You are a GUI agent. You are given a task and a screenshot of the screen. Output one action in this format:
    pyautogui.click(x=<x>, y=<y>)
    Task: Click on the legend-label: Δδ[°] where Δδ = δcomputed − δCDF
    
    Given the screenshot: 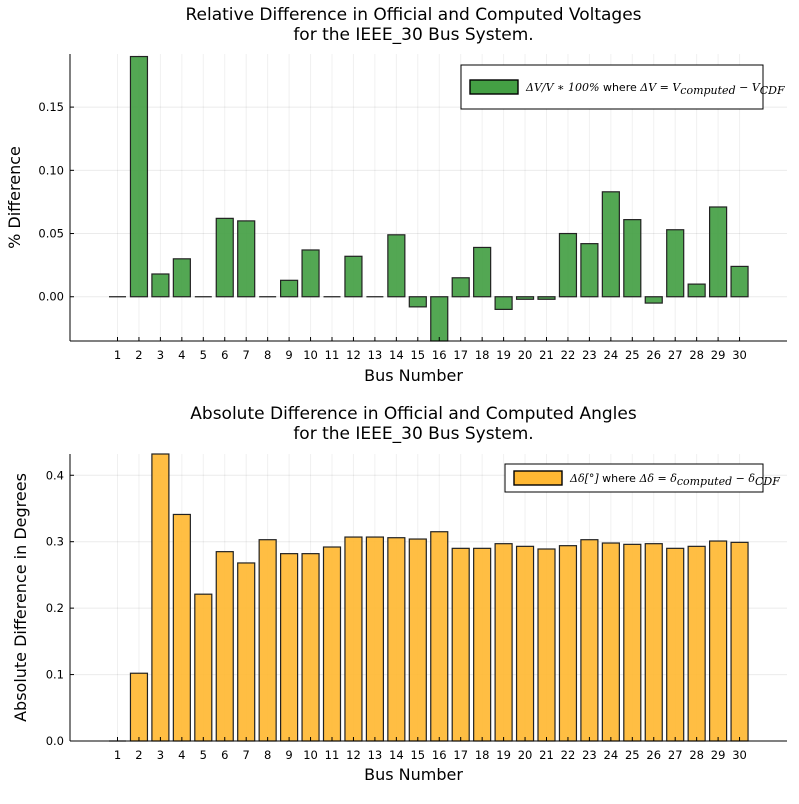 What is the action you would take?
    pyautogui.click(x=674, y=480)
    